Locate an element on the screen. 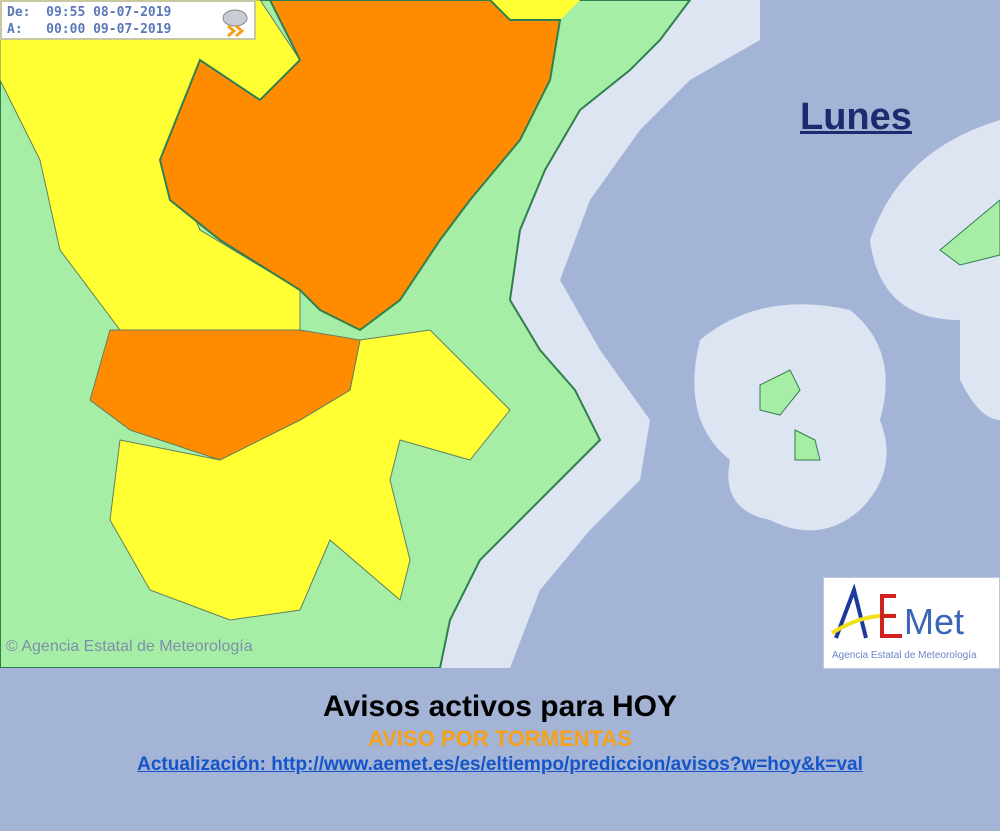  to-label: A: is located at coordinates (15, 29).